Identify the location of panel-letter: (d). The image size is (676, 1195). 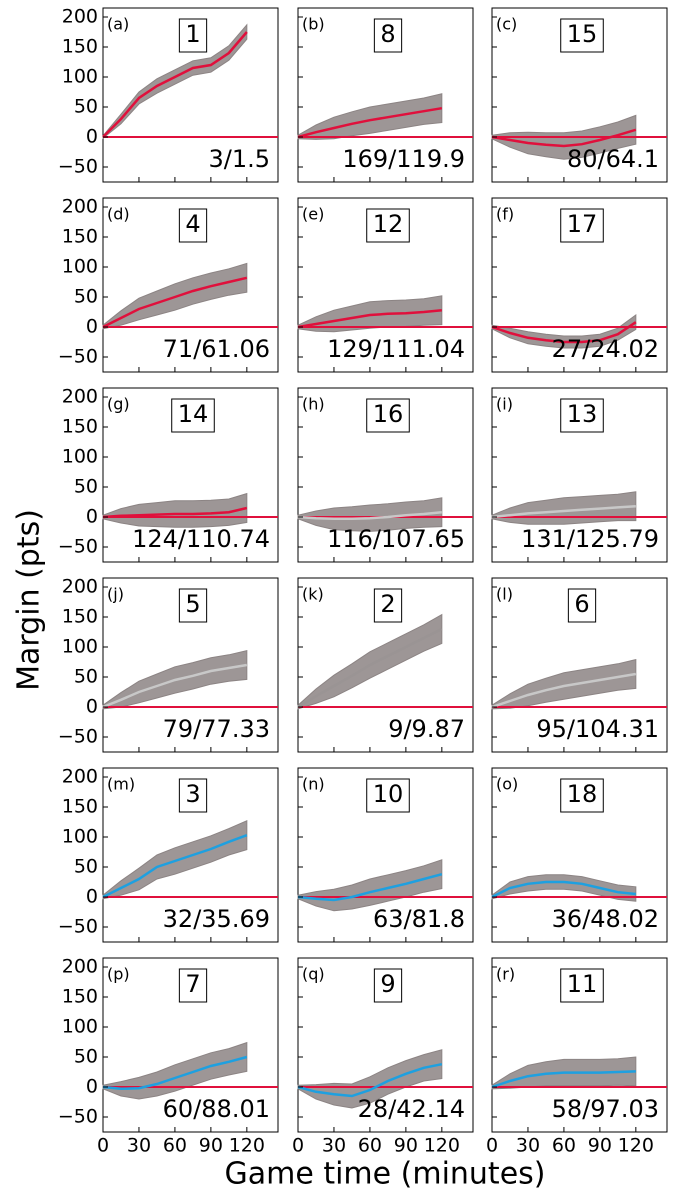
(118, 214).